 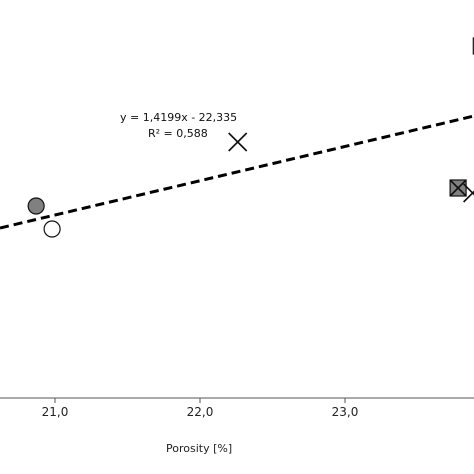 What do you see at coordinates (36, 206) in the screenshot?
I see `data-point-circle-filled` at bounding box center [36, 206].